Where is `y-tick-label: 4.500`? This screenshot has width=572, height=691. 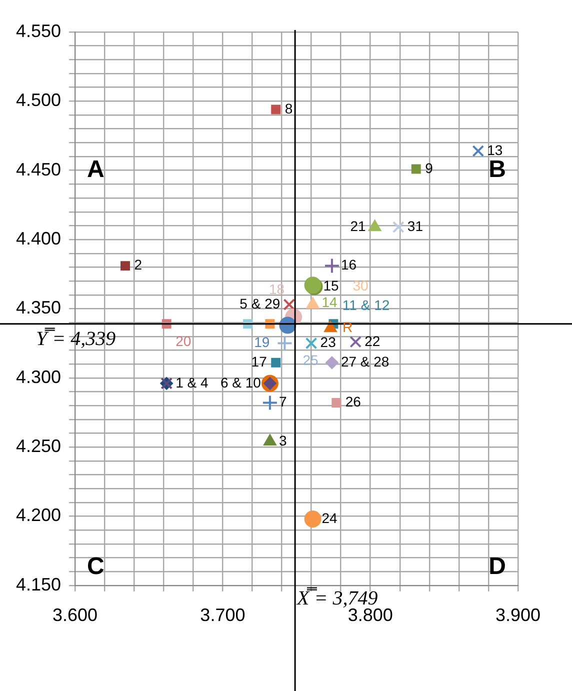 y-tick-label: 4.500 is located at coordinates (39, 100).